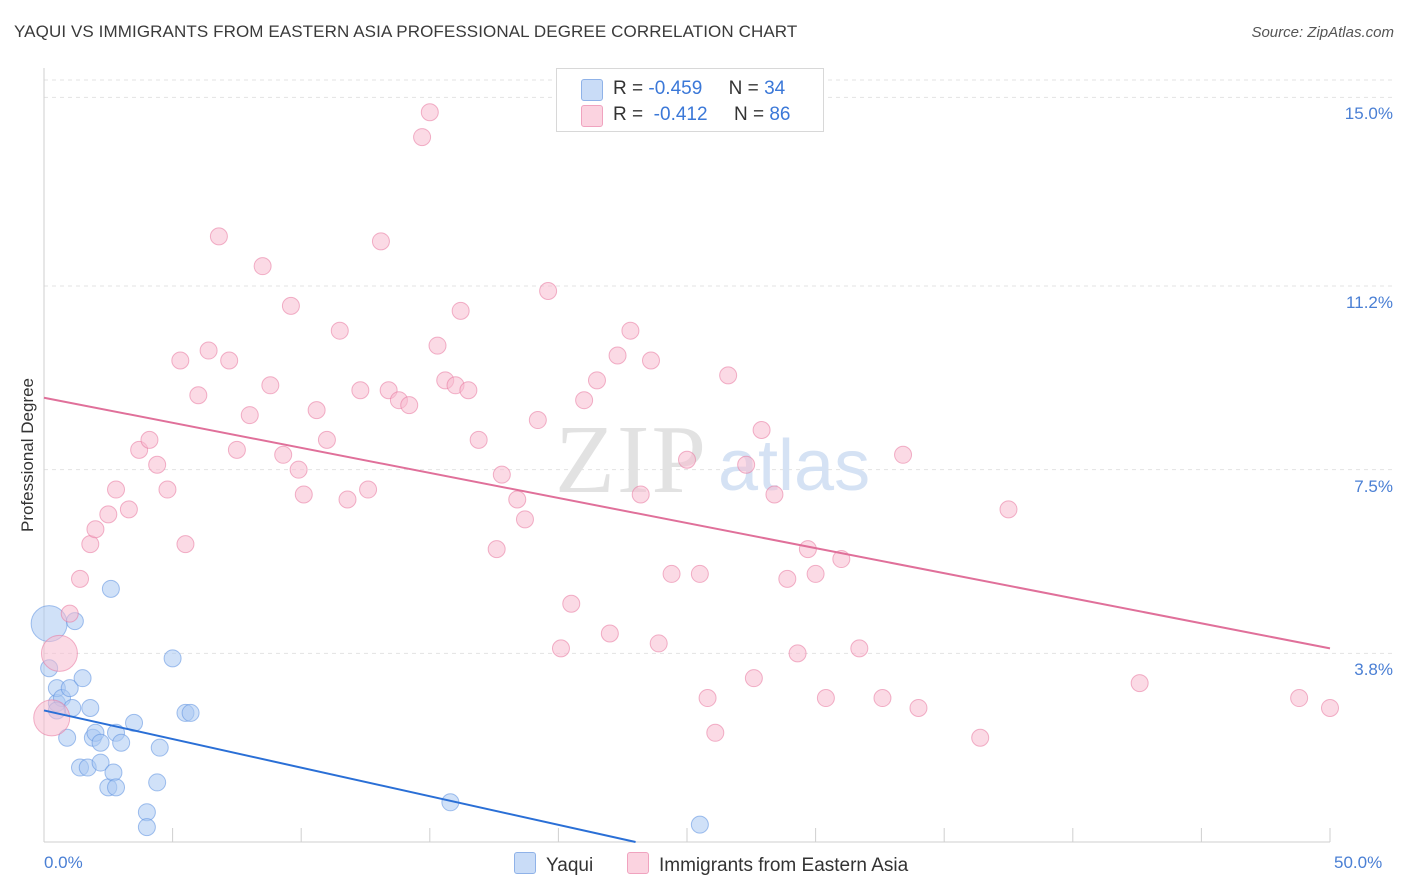 This screenshot has width=1406, height=892. Describe the element at coordinates (1322, 32) in the screenshot. I see `source-label: Source: ZipAtlas.com` at that location.